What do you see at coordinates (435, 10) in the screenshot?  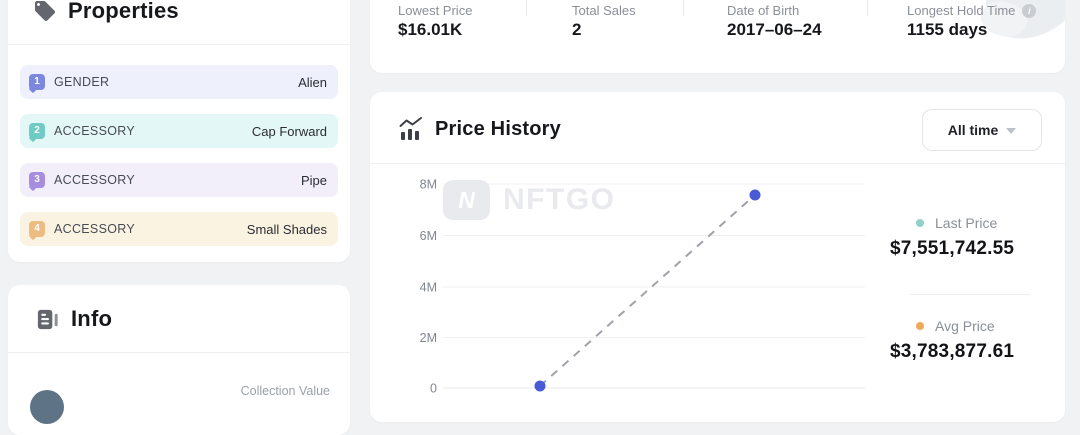 I see `stat-label: Lowest Price` at bounding box center [435, 10].